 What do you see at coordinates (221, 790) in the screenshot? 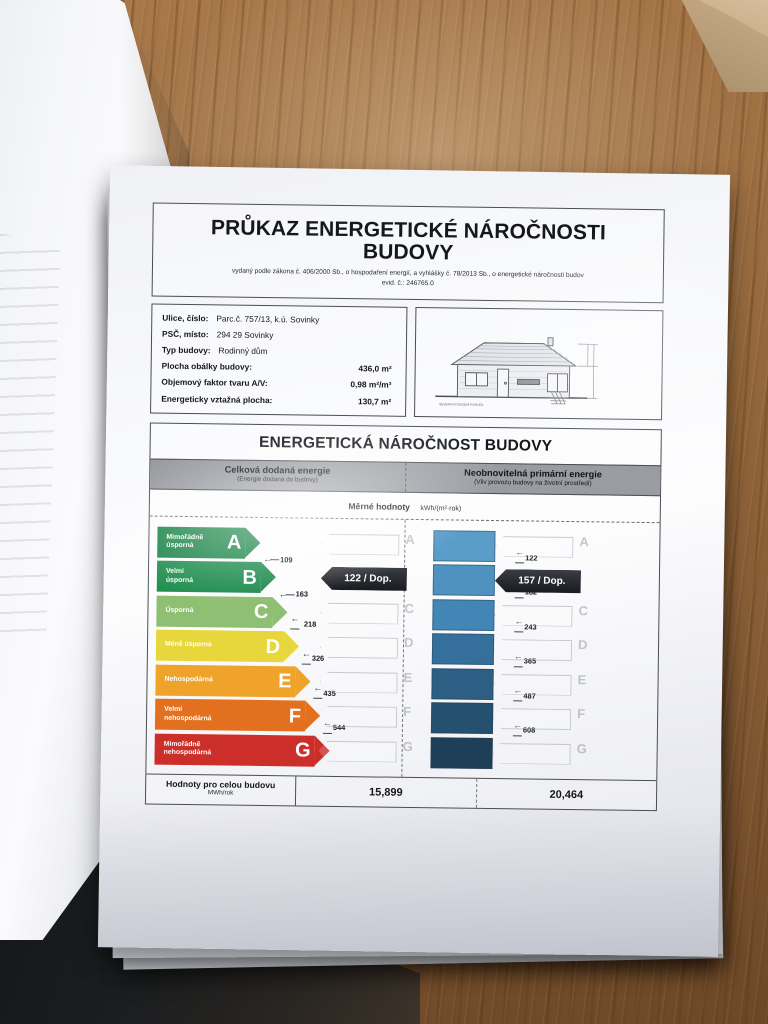
I see `totals-label-cell: Hodnoty pro celou budovu MWh/rok` at bounding box center [221, 790].